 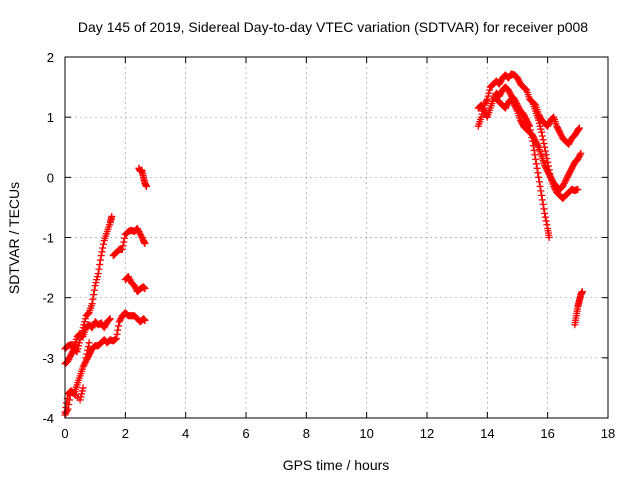 What do you see at coordinates (105, 362) in the screenshot?
I see `series-arc-c` at bounding box center [105, 362].